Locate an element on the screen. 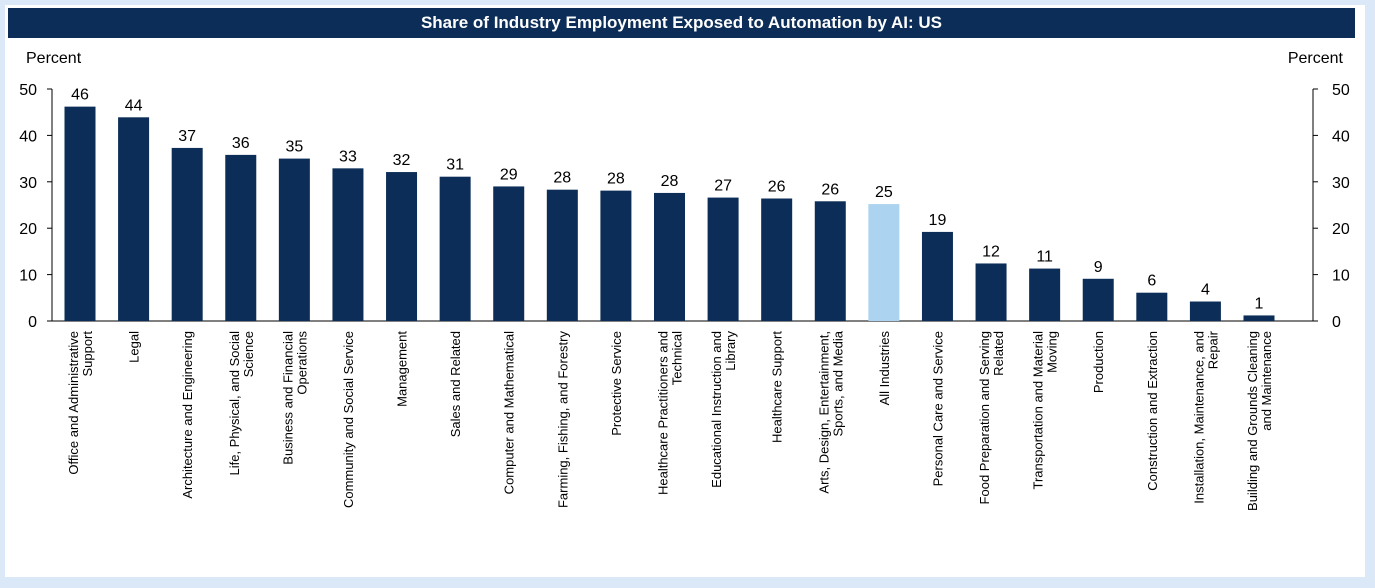 The width and height of the screenshot is (1375, 588). y-tick-label-left: 30 is located at coordinates (28, 183).